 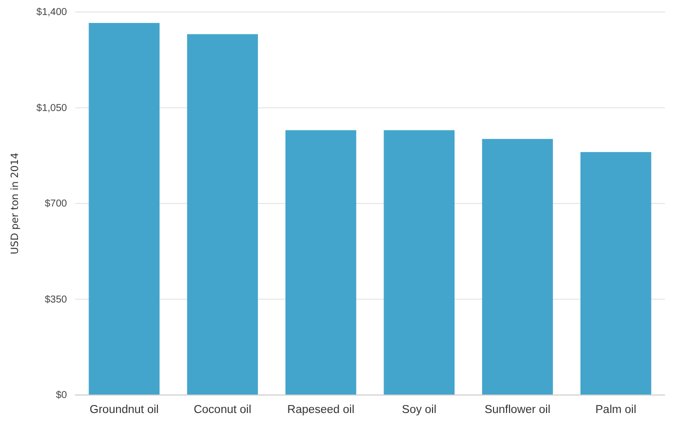 What do you see at coordinates (56, 204) in the screenshot?
I see `y-tick-label: $700` at bounding box center [56, 204].